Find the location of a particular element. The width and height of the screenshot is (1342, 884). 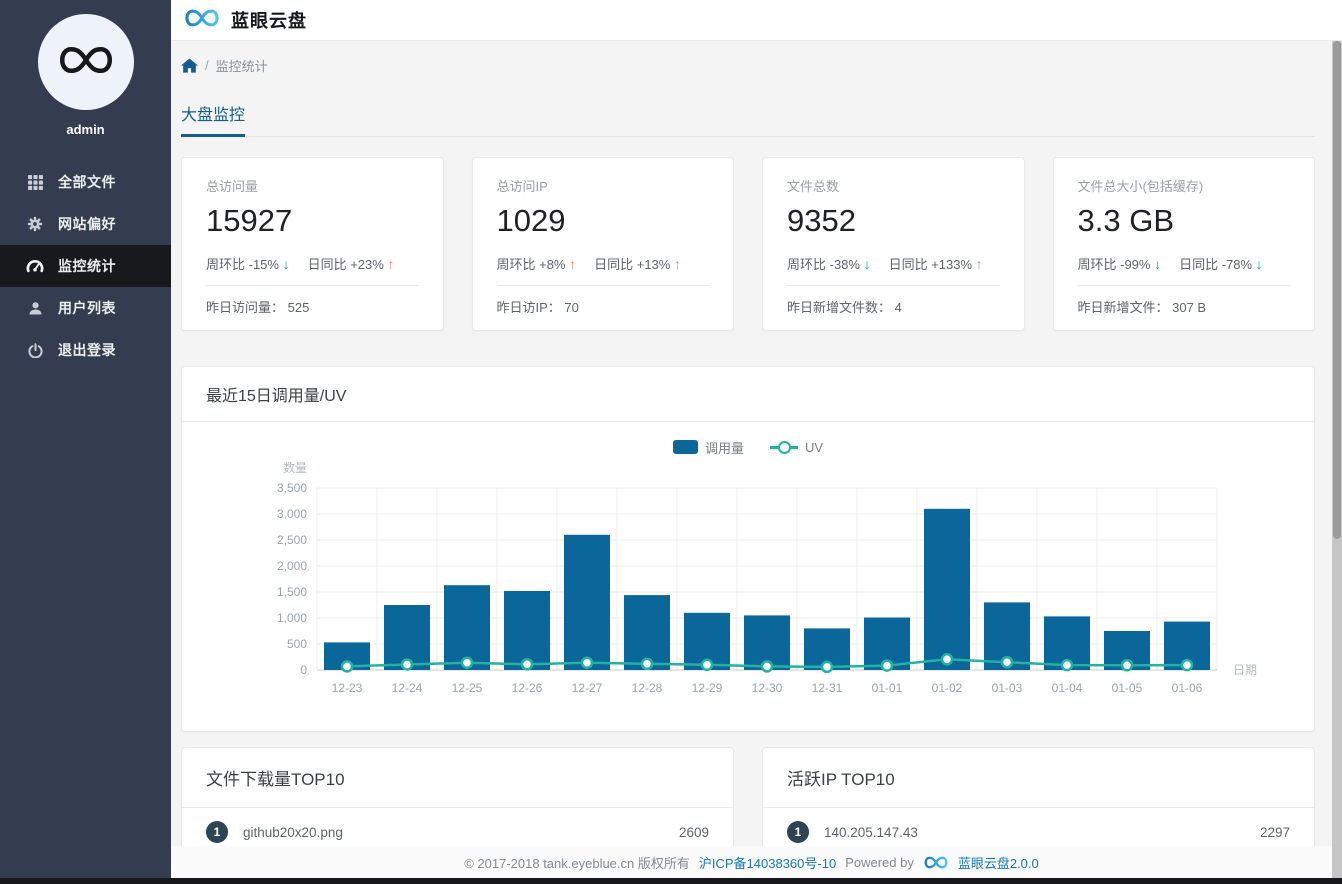

sidebar-item-1: 网站偏好 is located at coordinates (85, 224).